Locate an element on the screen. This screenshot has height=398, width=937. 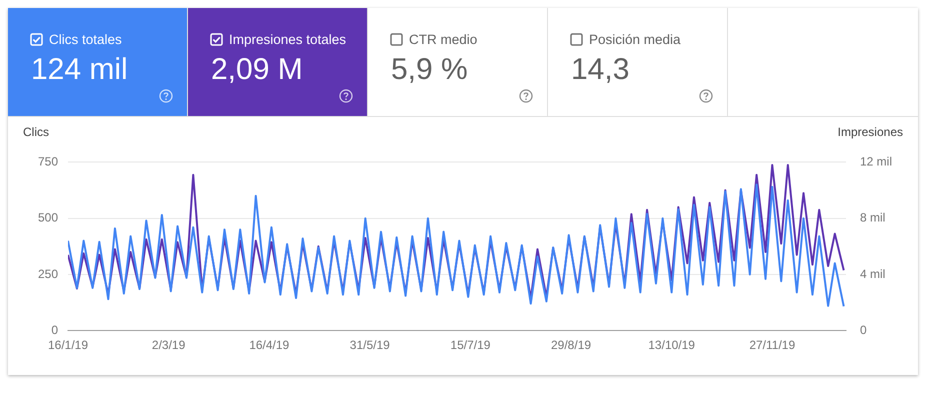
y-tick-label: 0 is located at coordinates (54, 329).